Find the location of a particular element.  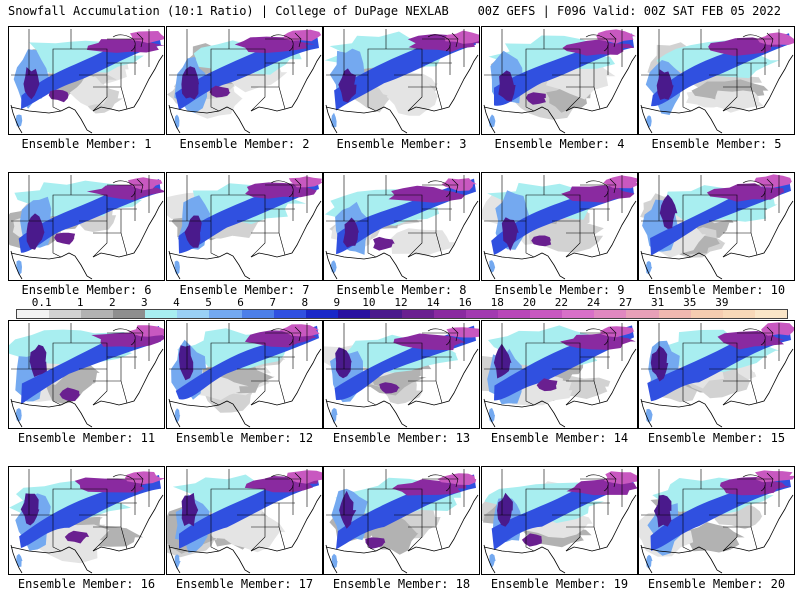

ensemble-panel: Ensemble Member: 2 is located at coordinates (244, 93).